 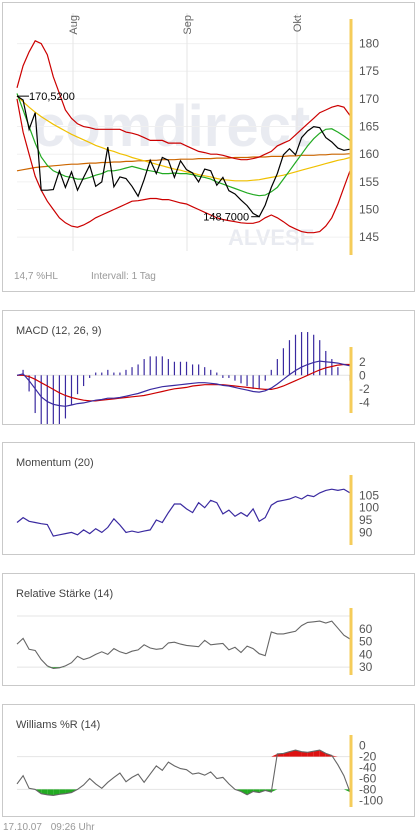 I want to click on rsi-ytick: 40, so click(x=366, y=654).